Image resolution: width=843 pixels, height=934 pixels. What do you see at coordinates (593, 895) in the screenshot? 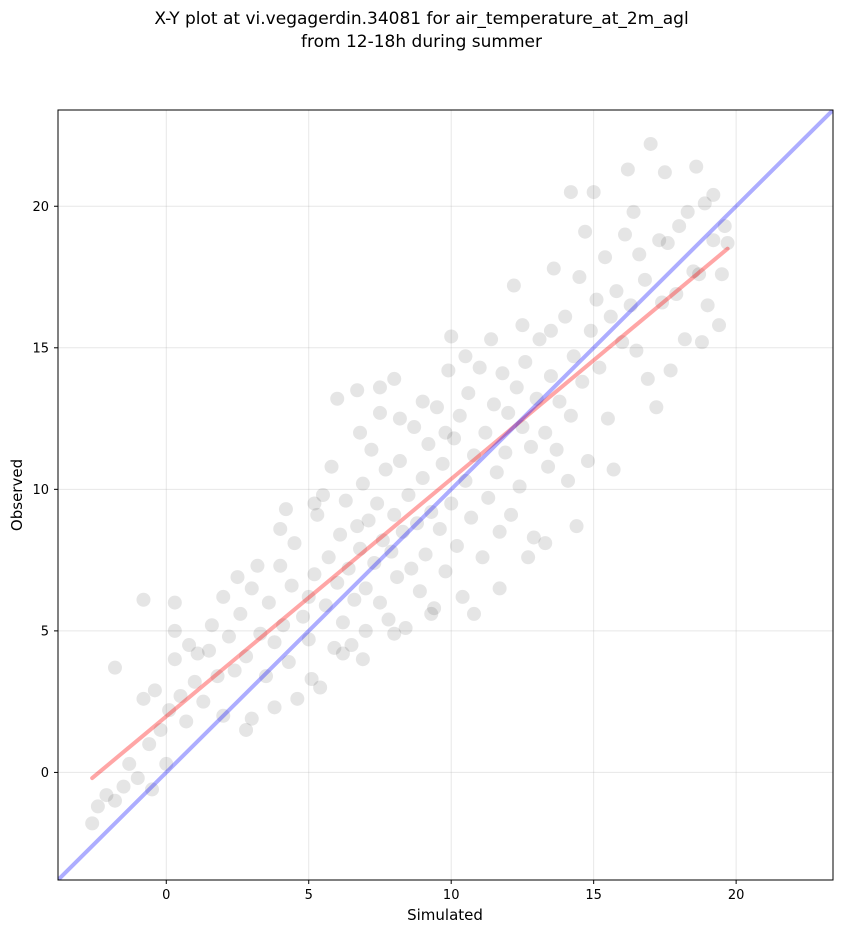
I see `x-tick-label: 15` at bounding box center [593, 895].